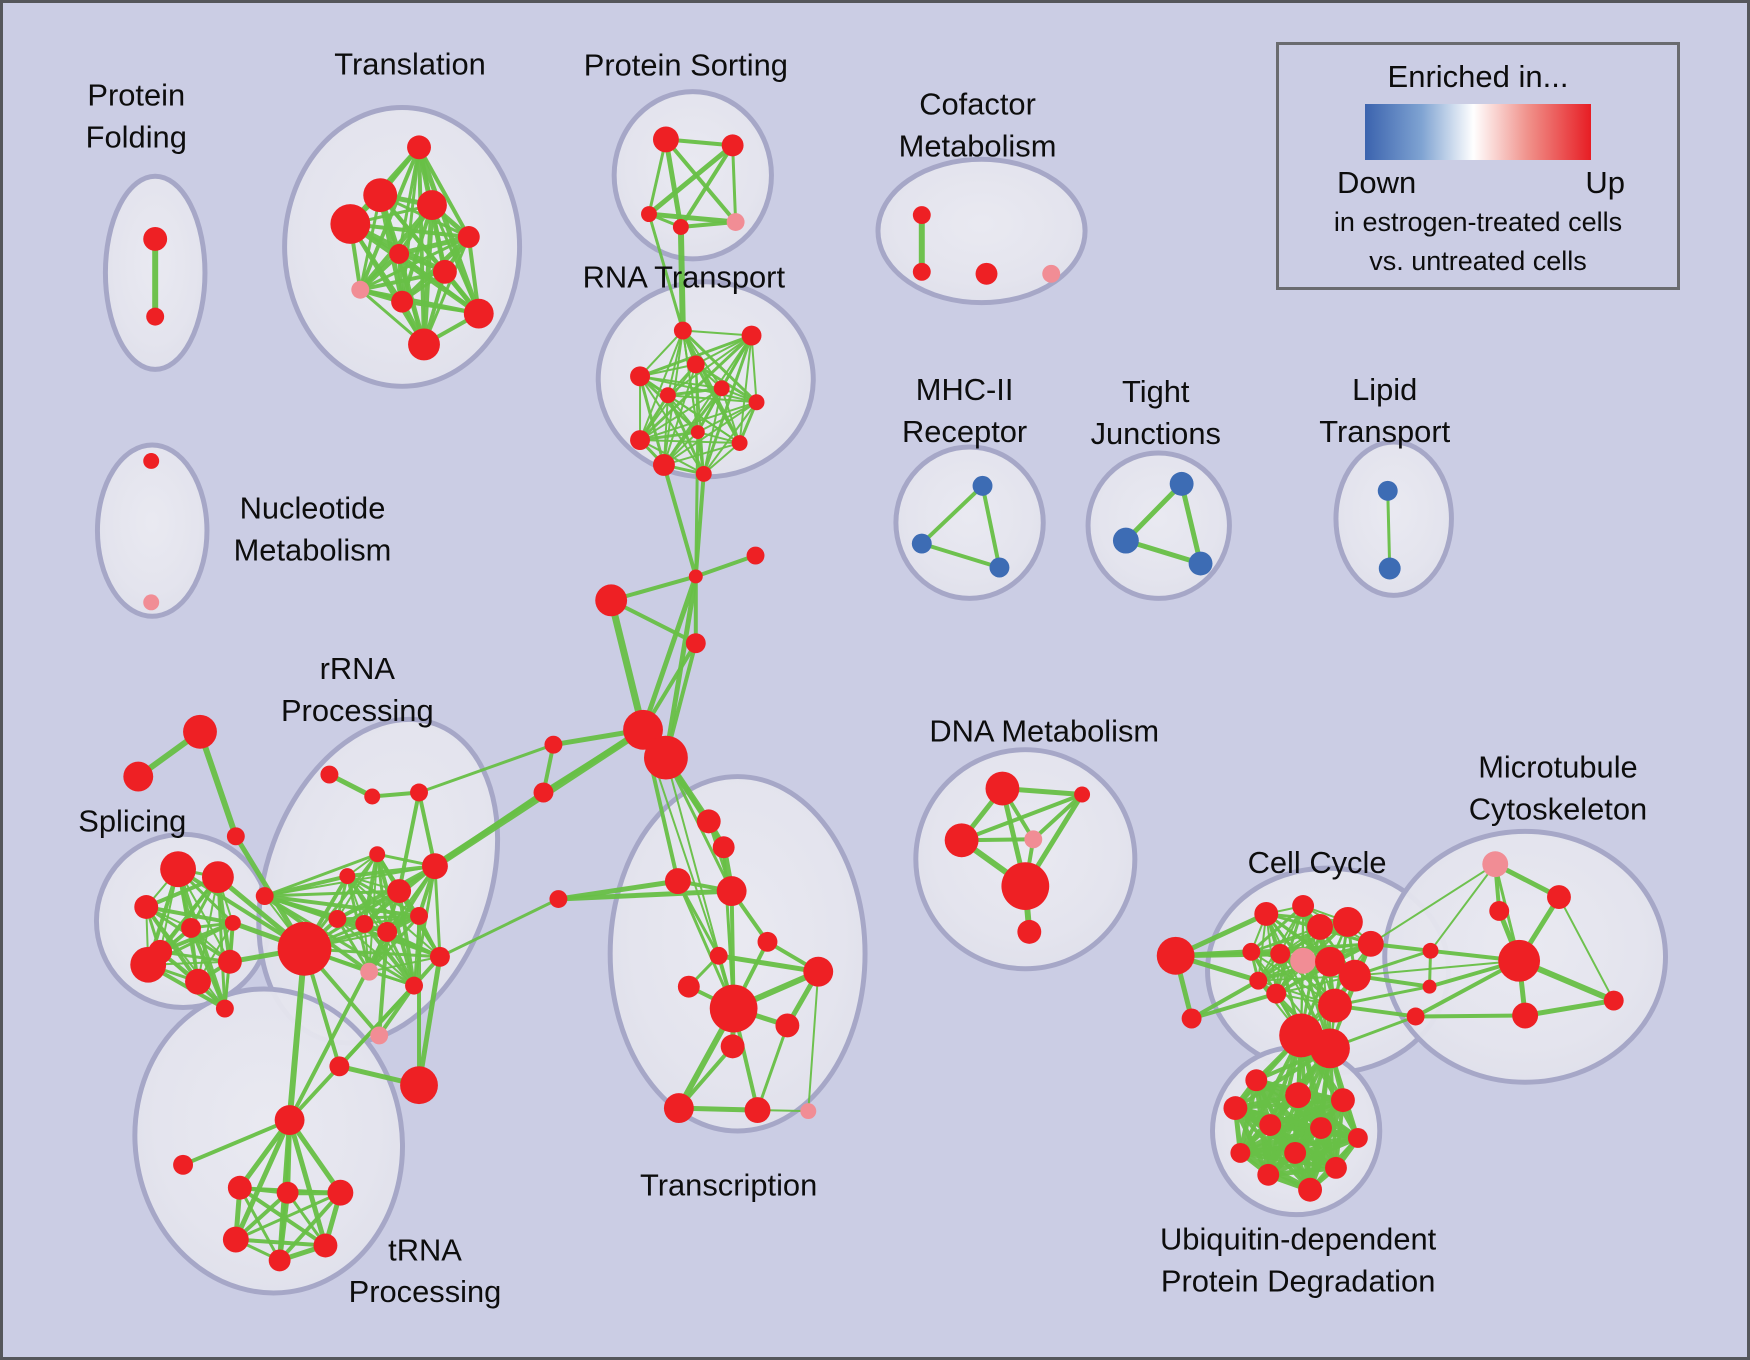 This screenshot has width=1750, height=1360. Describe the element at coordinates (352, 1053) in the screenshot. I see `edge-tn1-rr16` at that location.